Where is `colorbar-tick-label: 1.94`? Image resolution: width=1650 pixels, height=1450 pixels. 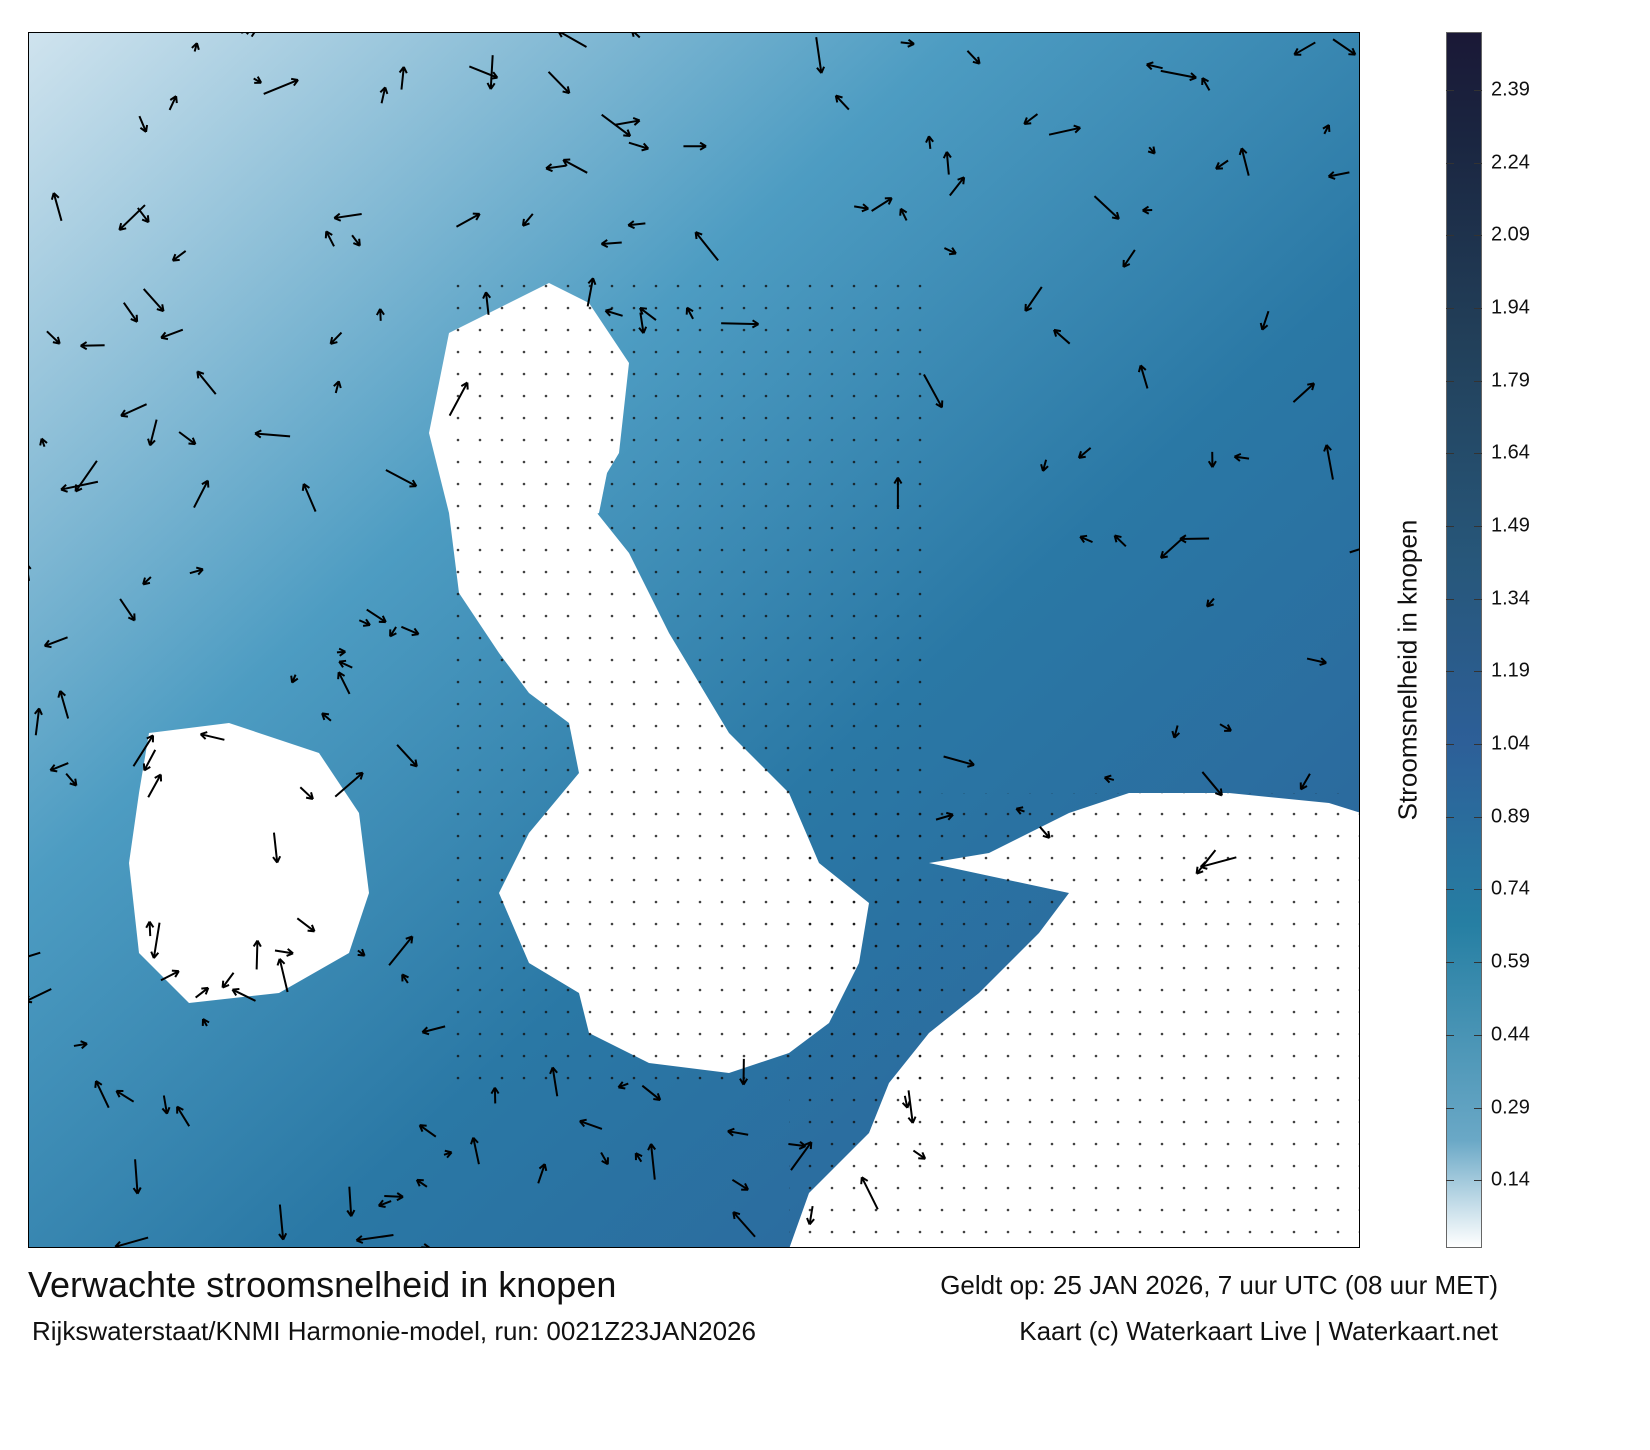 colorbar-tick-label: 1.94 is located at coordinates (1510, 307).